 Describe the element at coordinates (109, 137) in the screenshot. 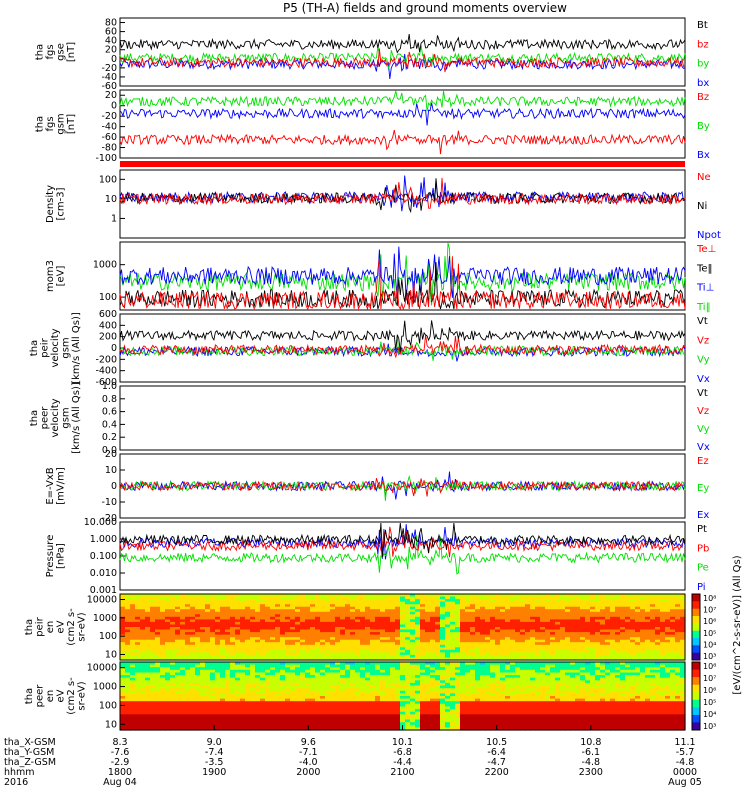

I see `y-tick-label: -60` at that location.